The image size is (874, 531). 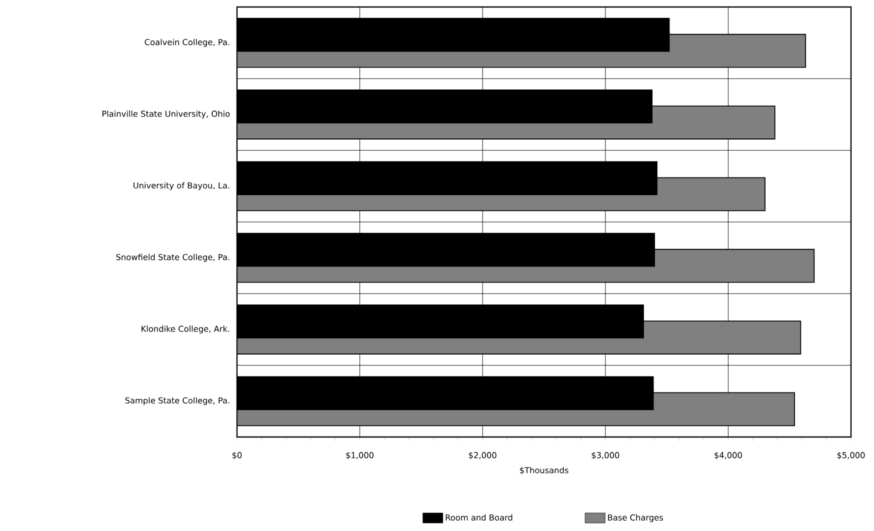 I want to click on x-tick-label: $1,000, so click(x=360, y=456).